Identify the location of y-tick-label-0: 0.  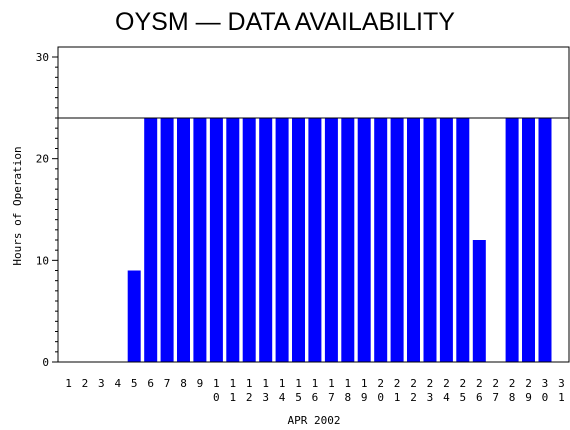
(45, 362).